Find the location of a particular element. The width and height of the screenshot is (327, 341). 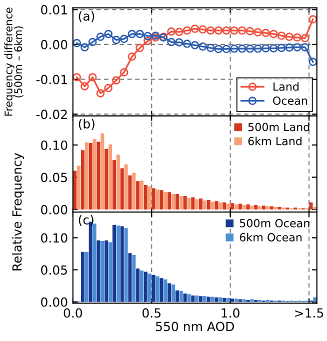

y-axis-title: Frequency difference (500m – 6km) is located at coordinates (14, 62).